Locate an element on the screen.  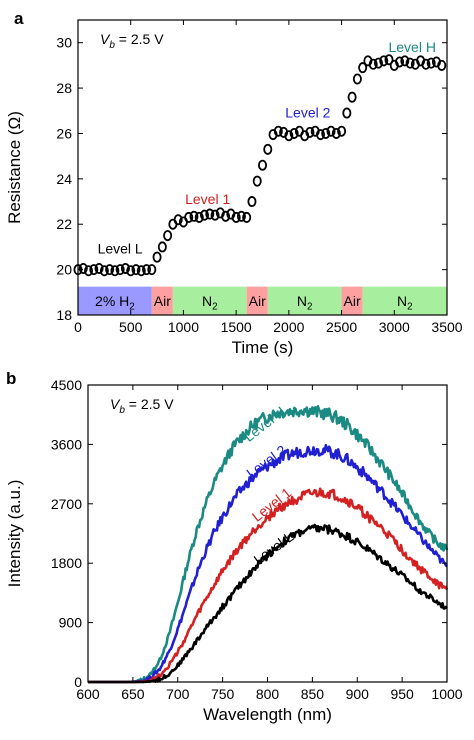
level-label: Level 2 is located at coordinates (307, 113).